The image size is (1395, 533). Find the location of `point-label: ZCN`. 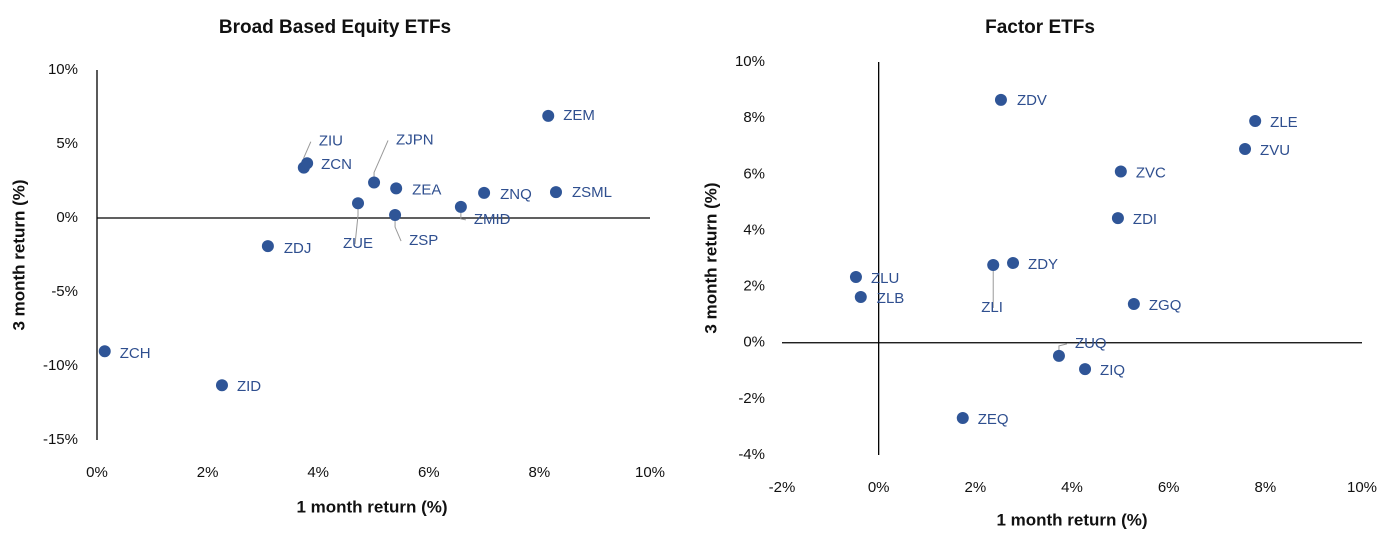

point-label: ZCN is located at coordinates (336, 164).